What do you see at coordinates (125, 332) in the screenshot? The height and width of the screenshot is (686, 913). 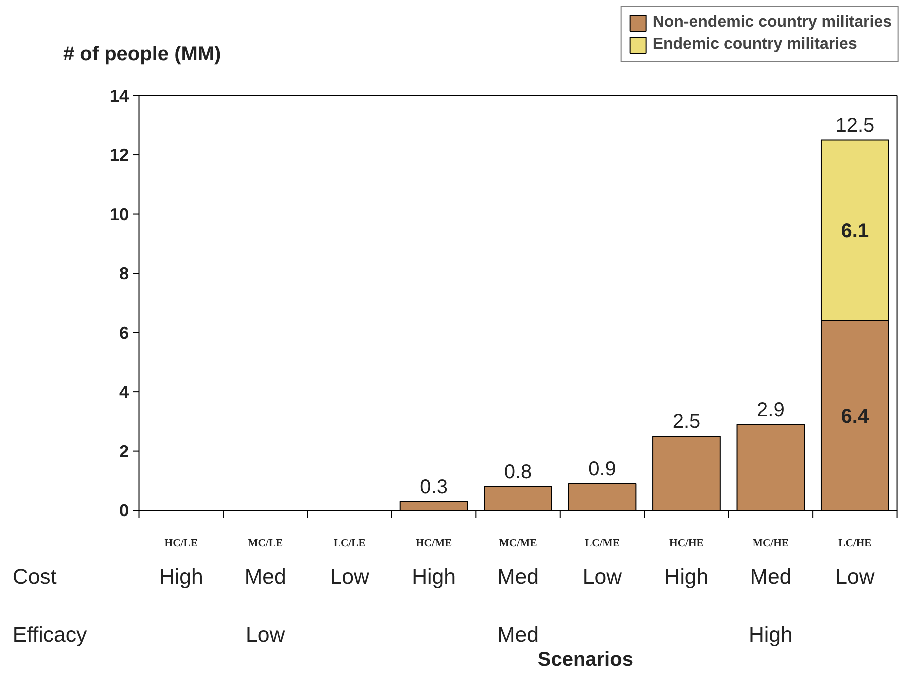 I see `y-tick-label: 6` at bounding box center [125, 332].